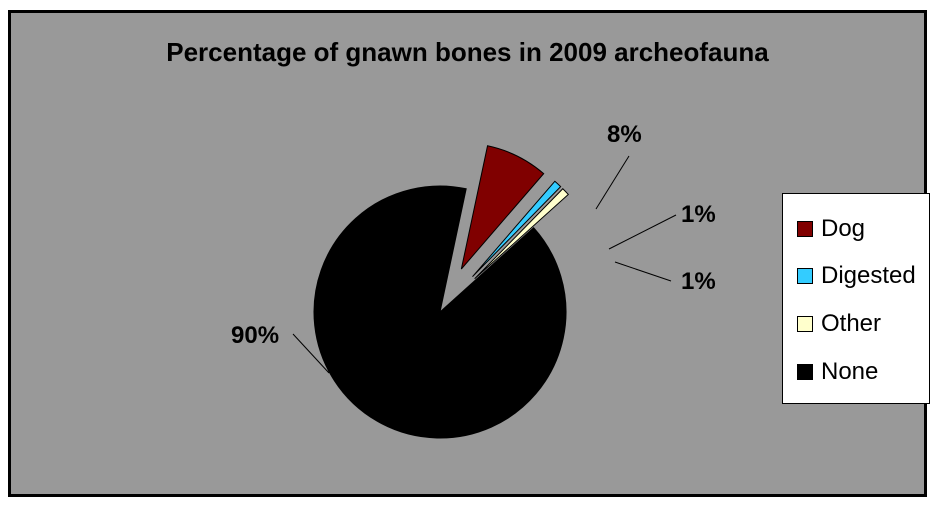 The width and height of the screenshot is (939, 508). I want to click on legend-item-digested: Digested, so click(856, 276).